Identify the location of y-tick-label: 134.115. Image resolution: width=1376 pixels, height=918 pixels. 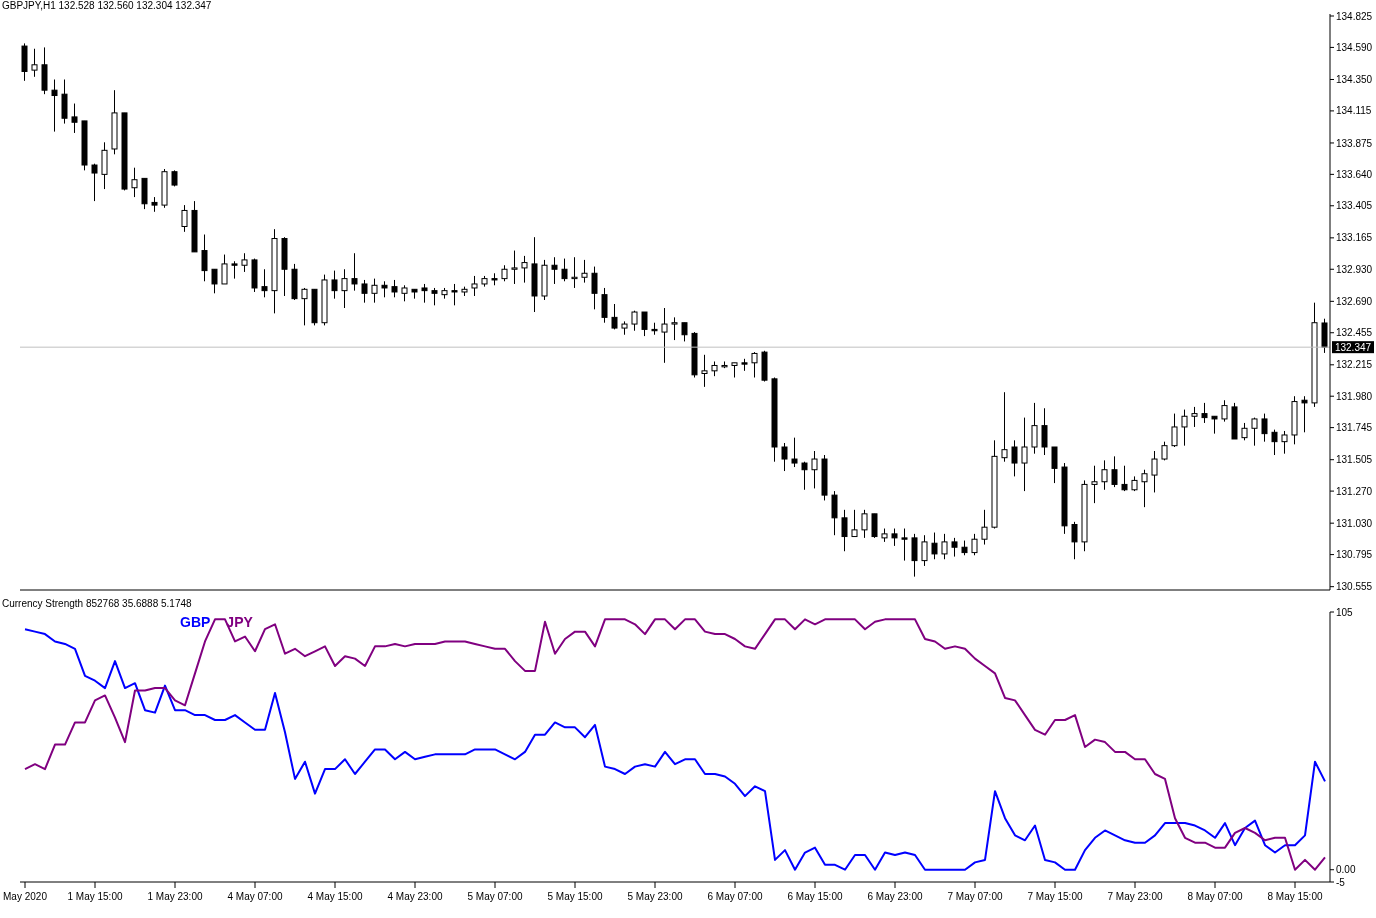
(1354, 111).